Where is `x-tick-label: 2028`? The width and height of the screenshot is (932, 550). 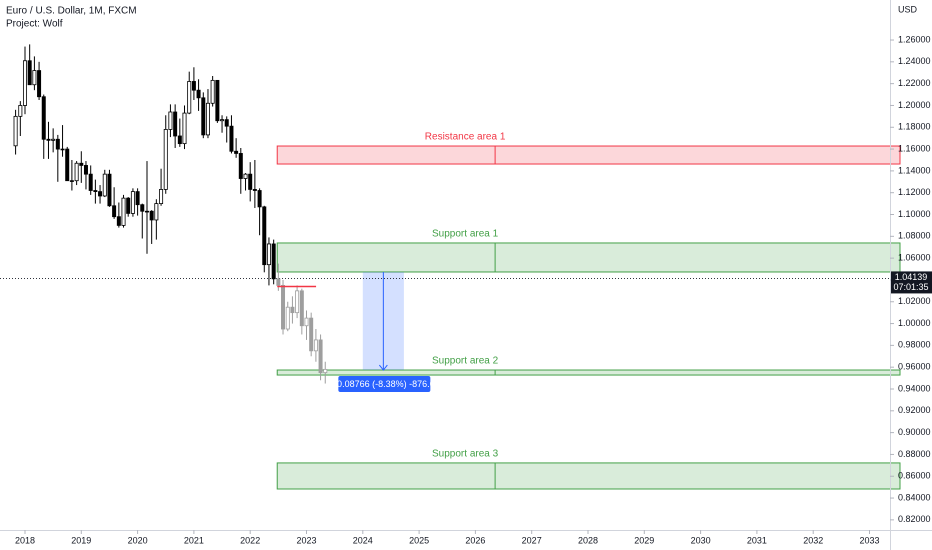 x-tick-label: 2028 is located at coordinates (588, 540).